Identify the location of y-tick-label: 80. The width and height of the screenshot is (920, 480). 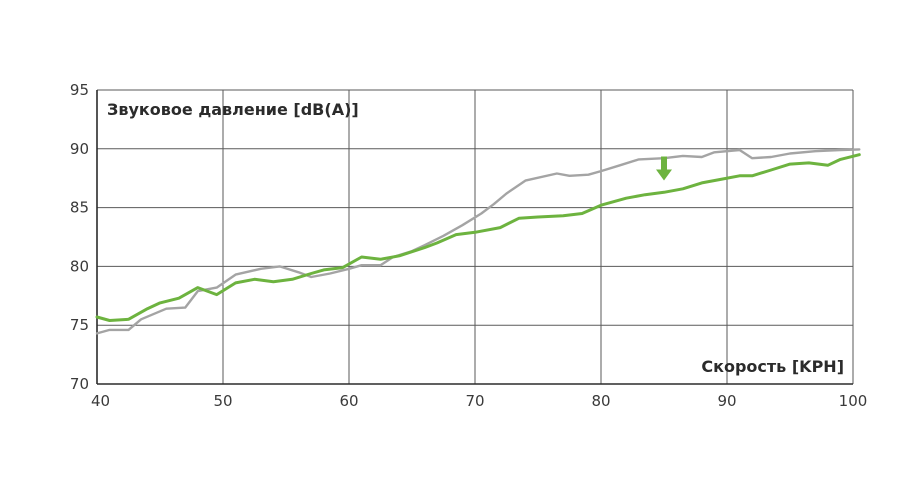
(79, 266).